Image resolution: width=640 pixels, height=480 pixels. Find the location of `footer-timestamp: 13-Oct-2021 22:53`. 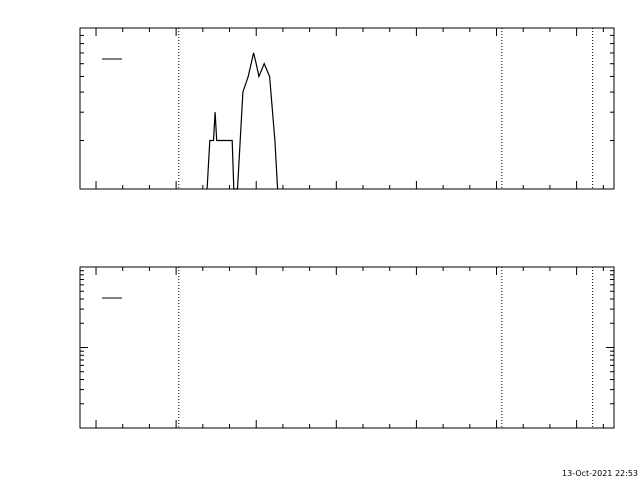

footer-timestamp: 13-Oct-2021 22:53 is located at coordinates (600, 473).